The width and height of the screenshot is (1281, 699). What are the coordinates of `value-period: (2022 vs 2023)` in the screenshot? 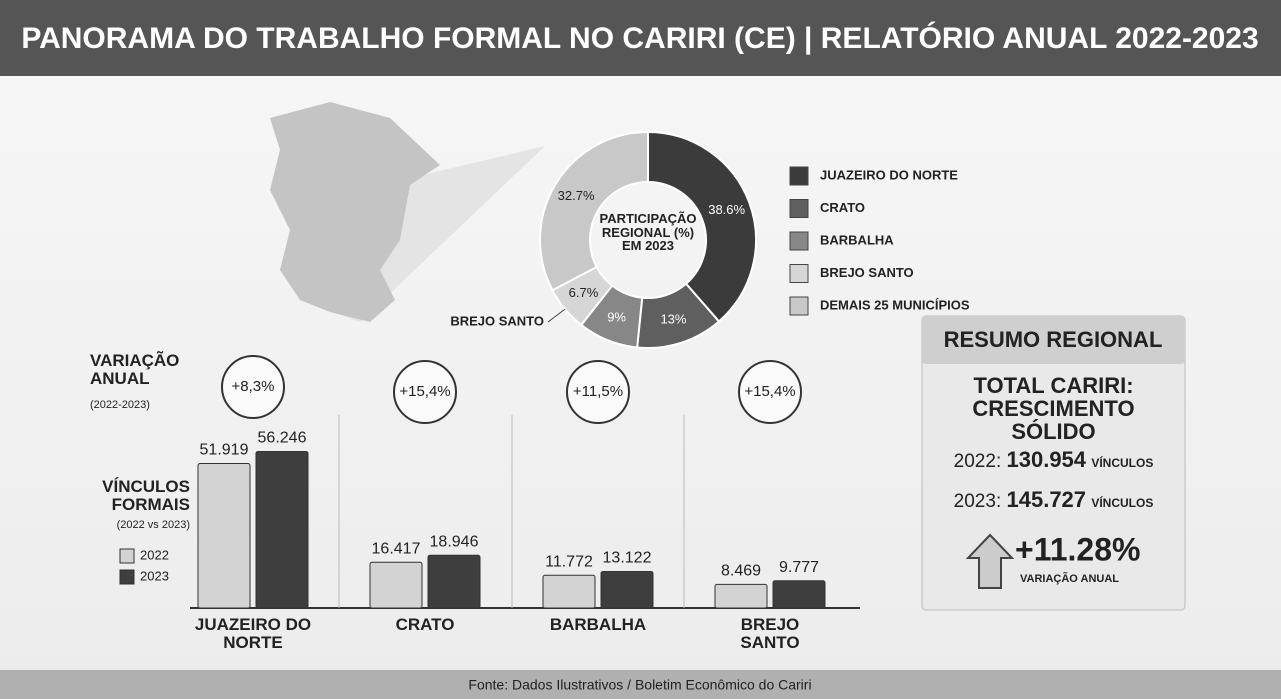 It's located at (153, 525).